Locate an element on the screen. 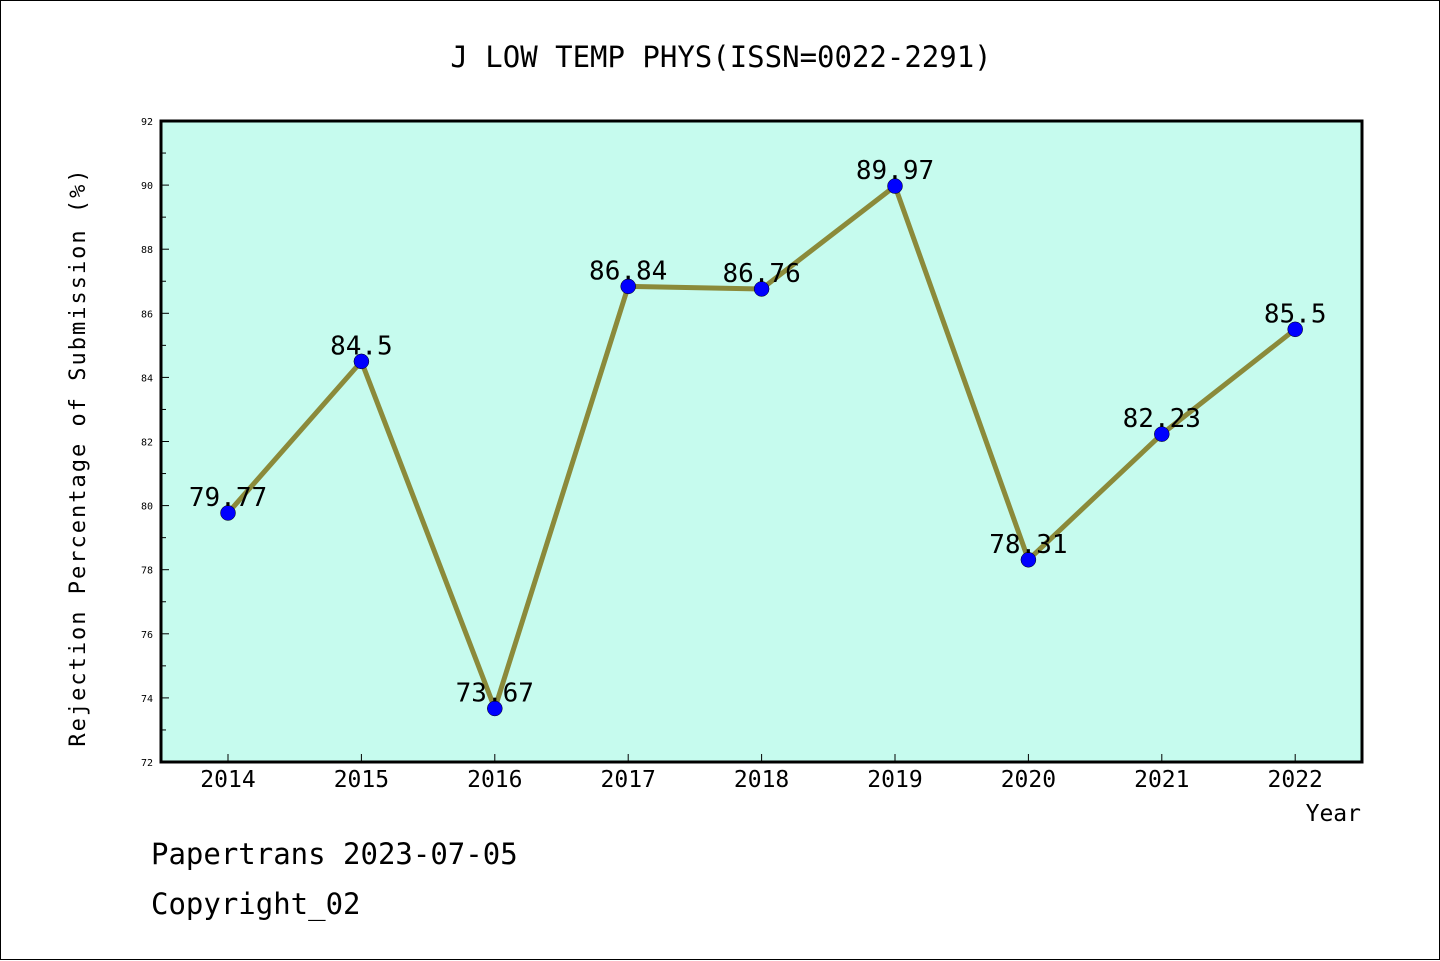  y-tick-label: 86 is located at coordinates (147, 314).